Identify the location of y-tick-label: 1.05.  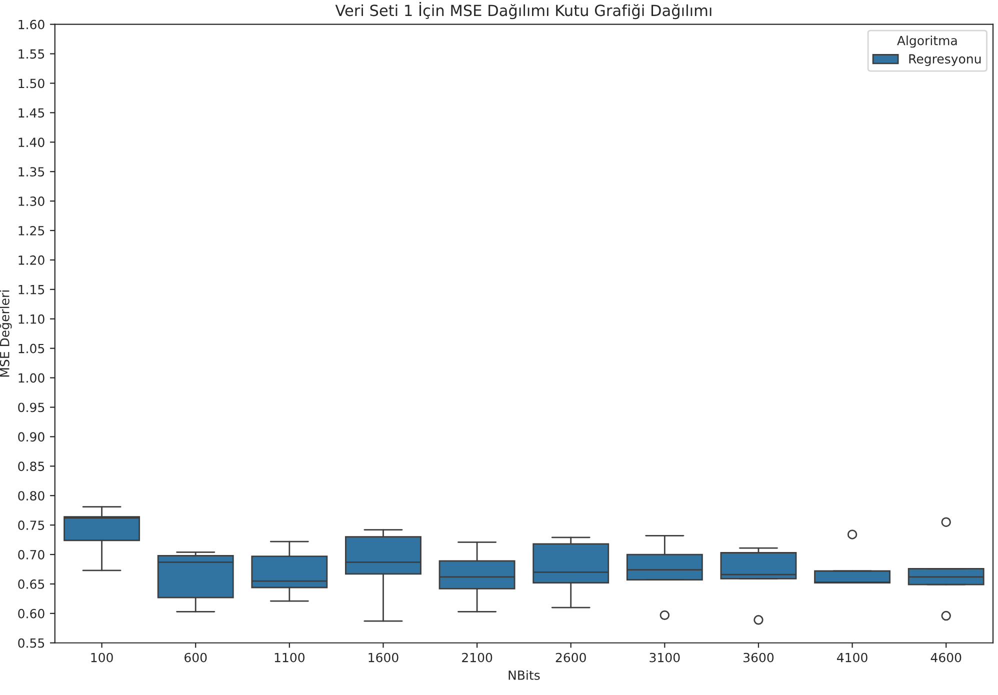
(31, 349).